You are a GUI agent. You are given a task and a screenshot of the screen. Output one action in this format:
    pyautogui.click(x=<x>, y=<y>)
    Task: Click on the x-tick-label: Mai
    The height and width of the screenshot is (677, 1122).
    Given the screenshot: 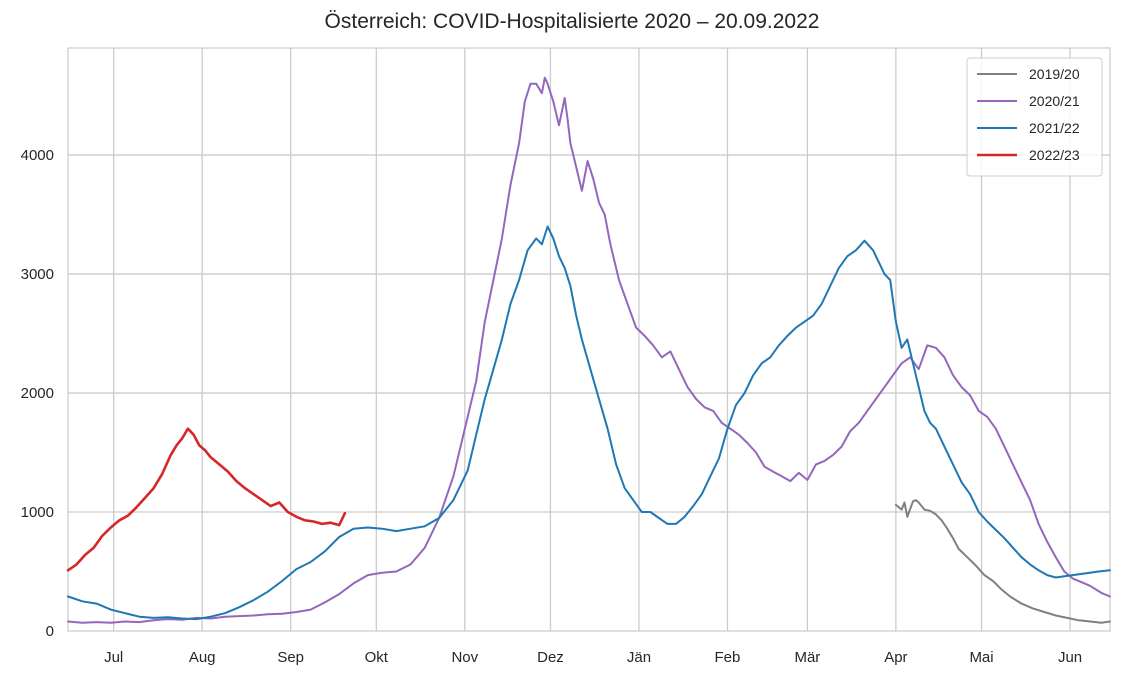 What is the action you would take?
    pyautogui.click(x=981, y=657)
    